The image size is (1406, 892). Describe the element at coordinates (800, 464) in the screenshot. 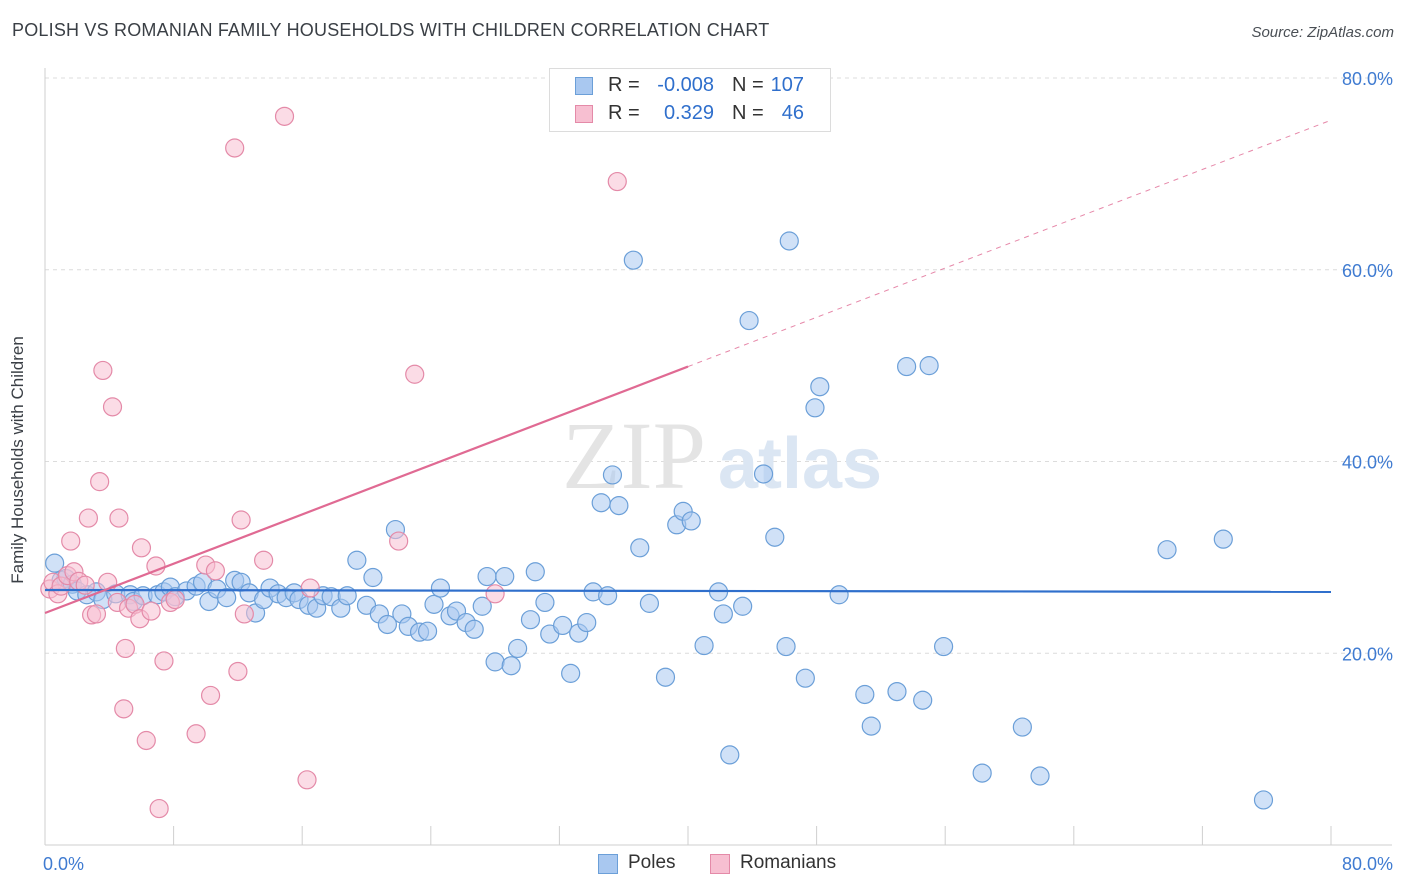

I see `watermark-atlas: atlas` at that location.